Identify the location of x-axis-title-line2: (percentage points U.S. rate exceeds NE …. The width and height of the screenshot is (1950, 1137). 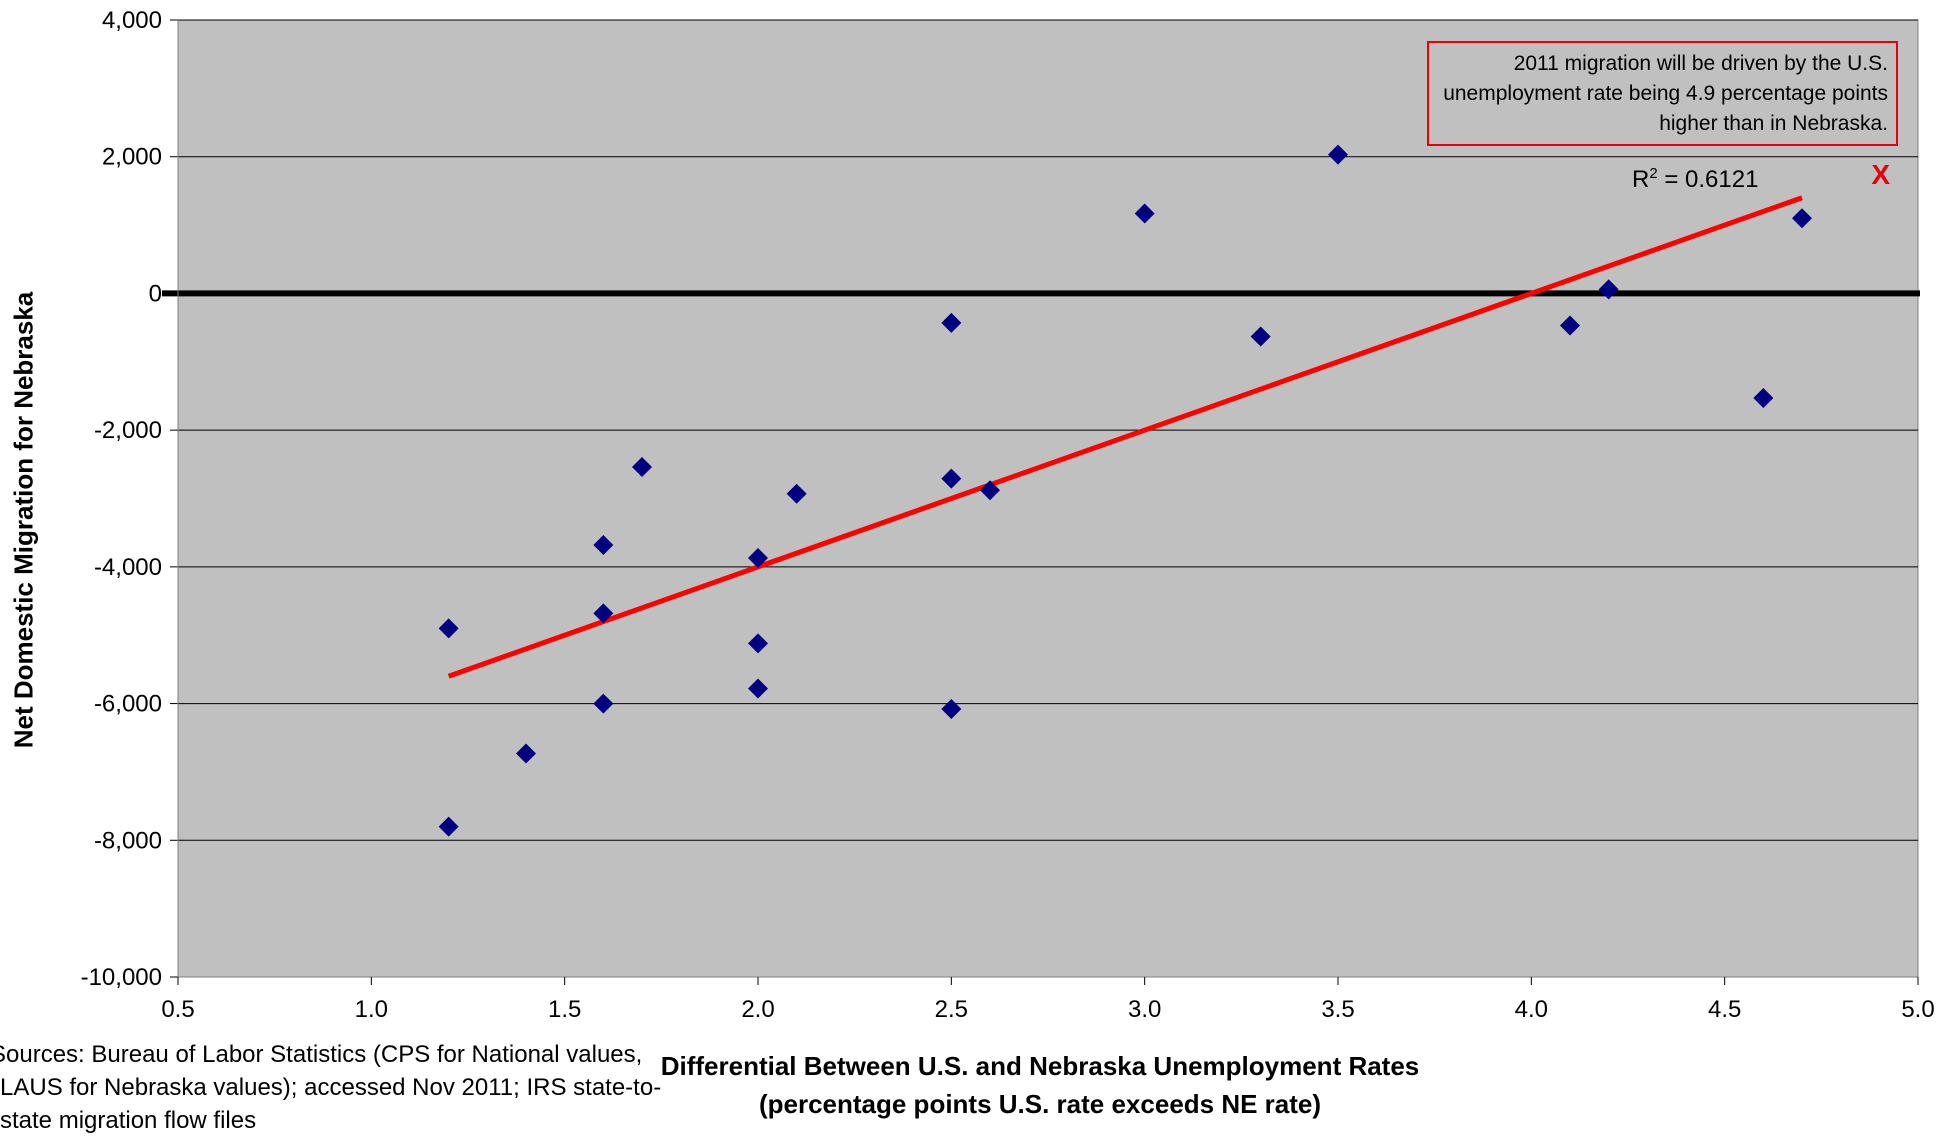
(1040, 1104).